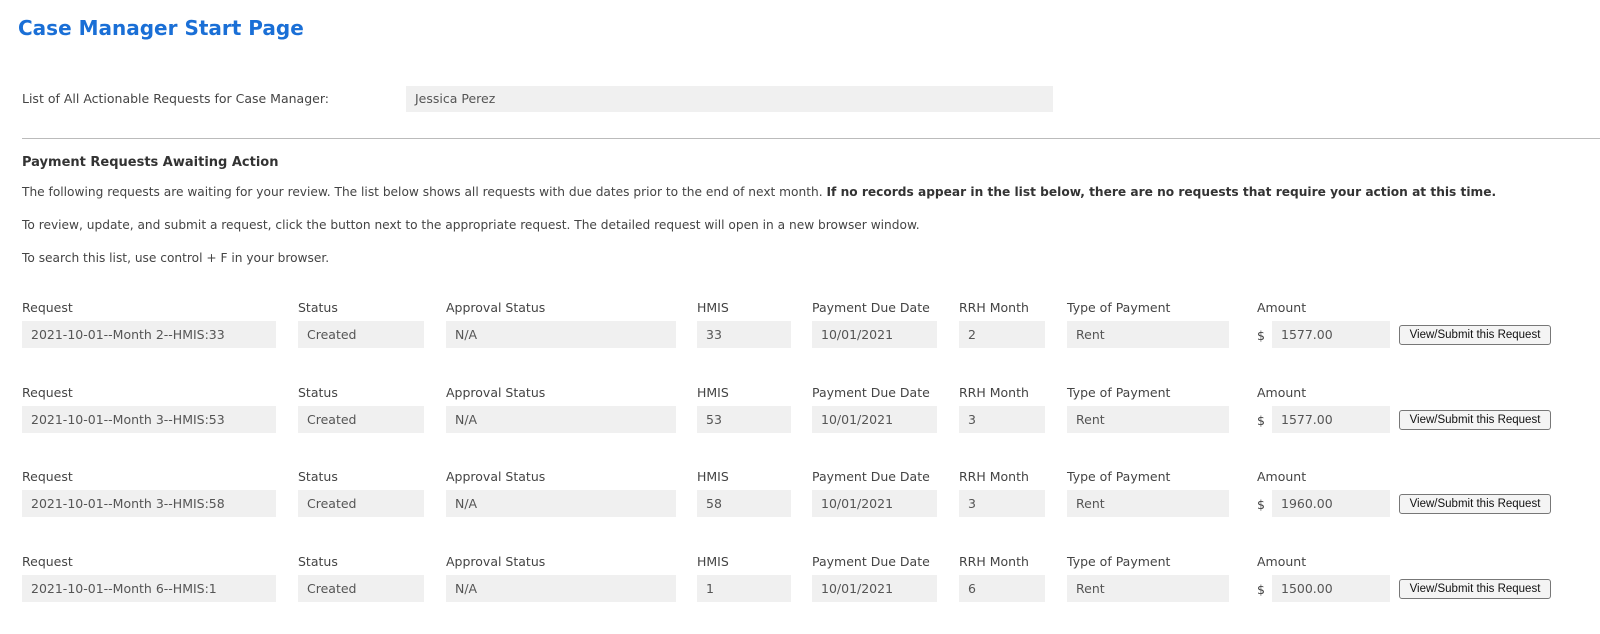 This screenshot has height=634, width=1600. I want to click on divider, so click(811, 138).